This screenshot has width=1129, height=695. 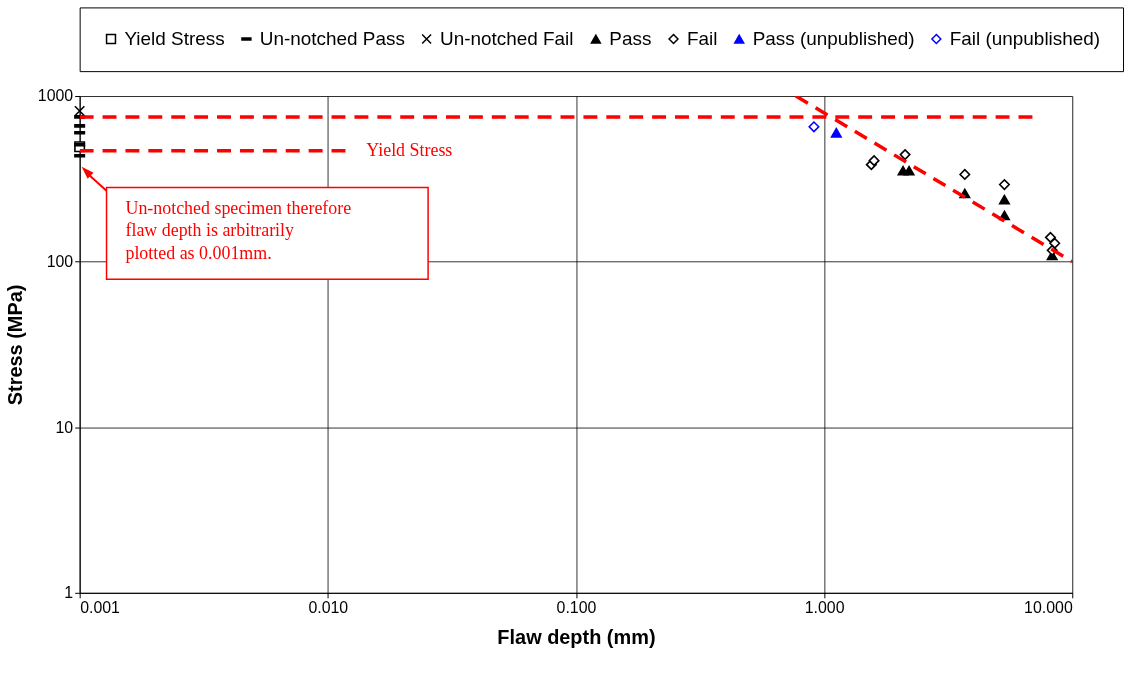 What do you see at coordinates (576, 637) in the screenshot?
I see `x-axis-title: Flaw depth (mm)` at bounding box center [576, 637].